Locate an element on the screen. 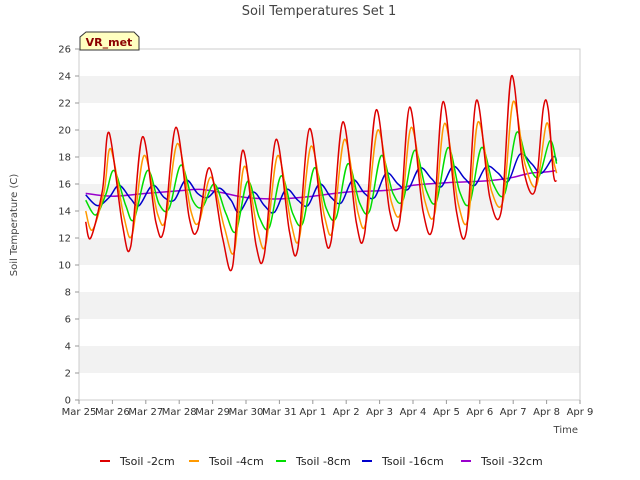  y-tick-label: 2 is located at coordinates (68, 374).